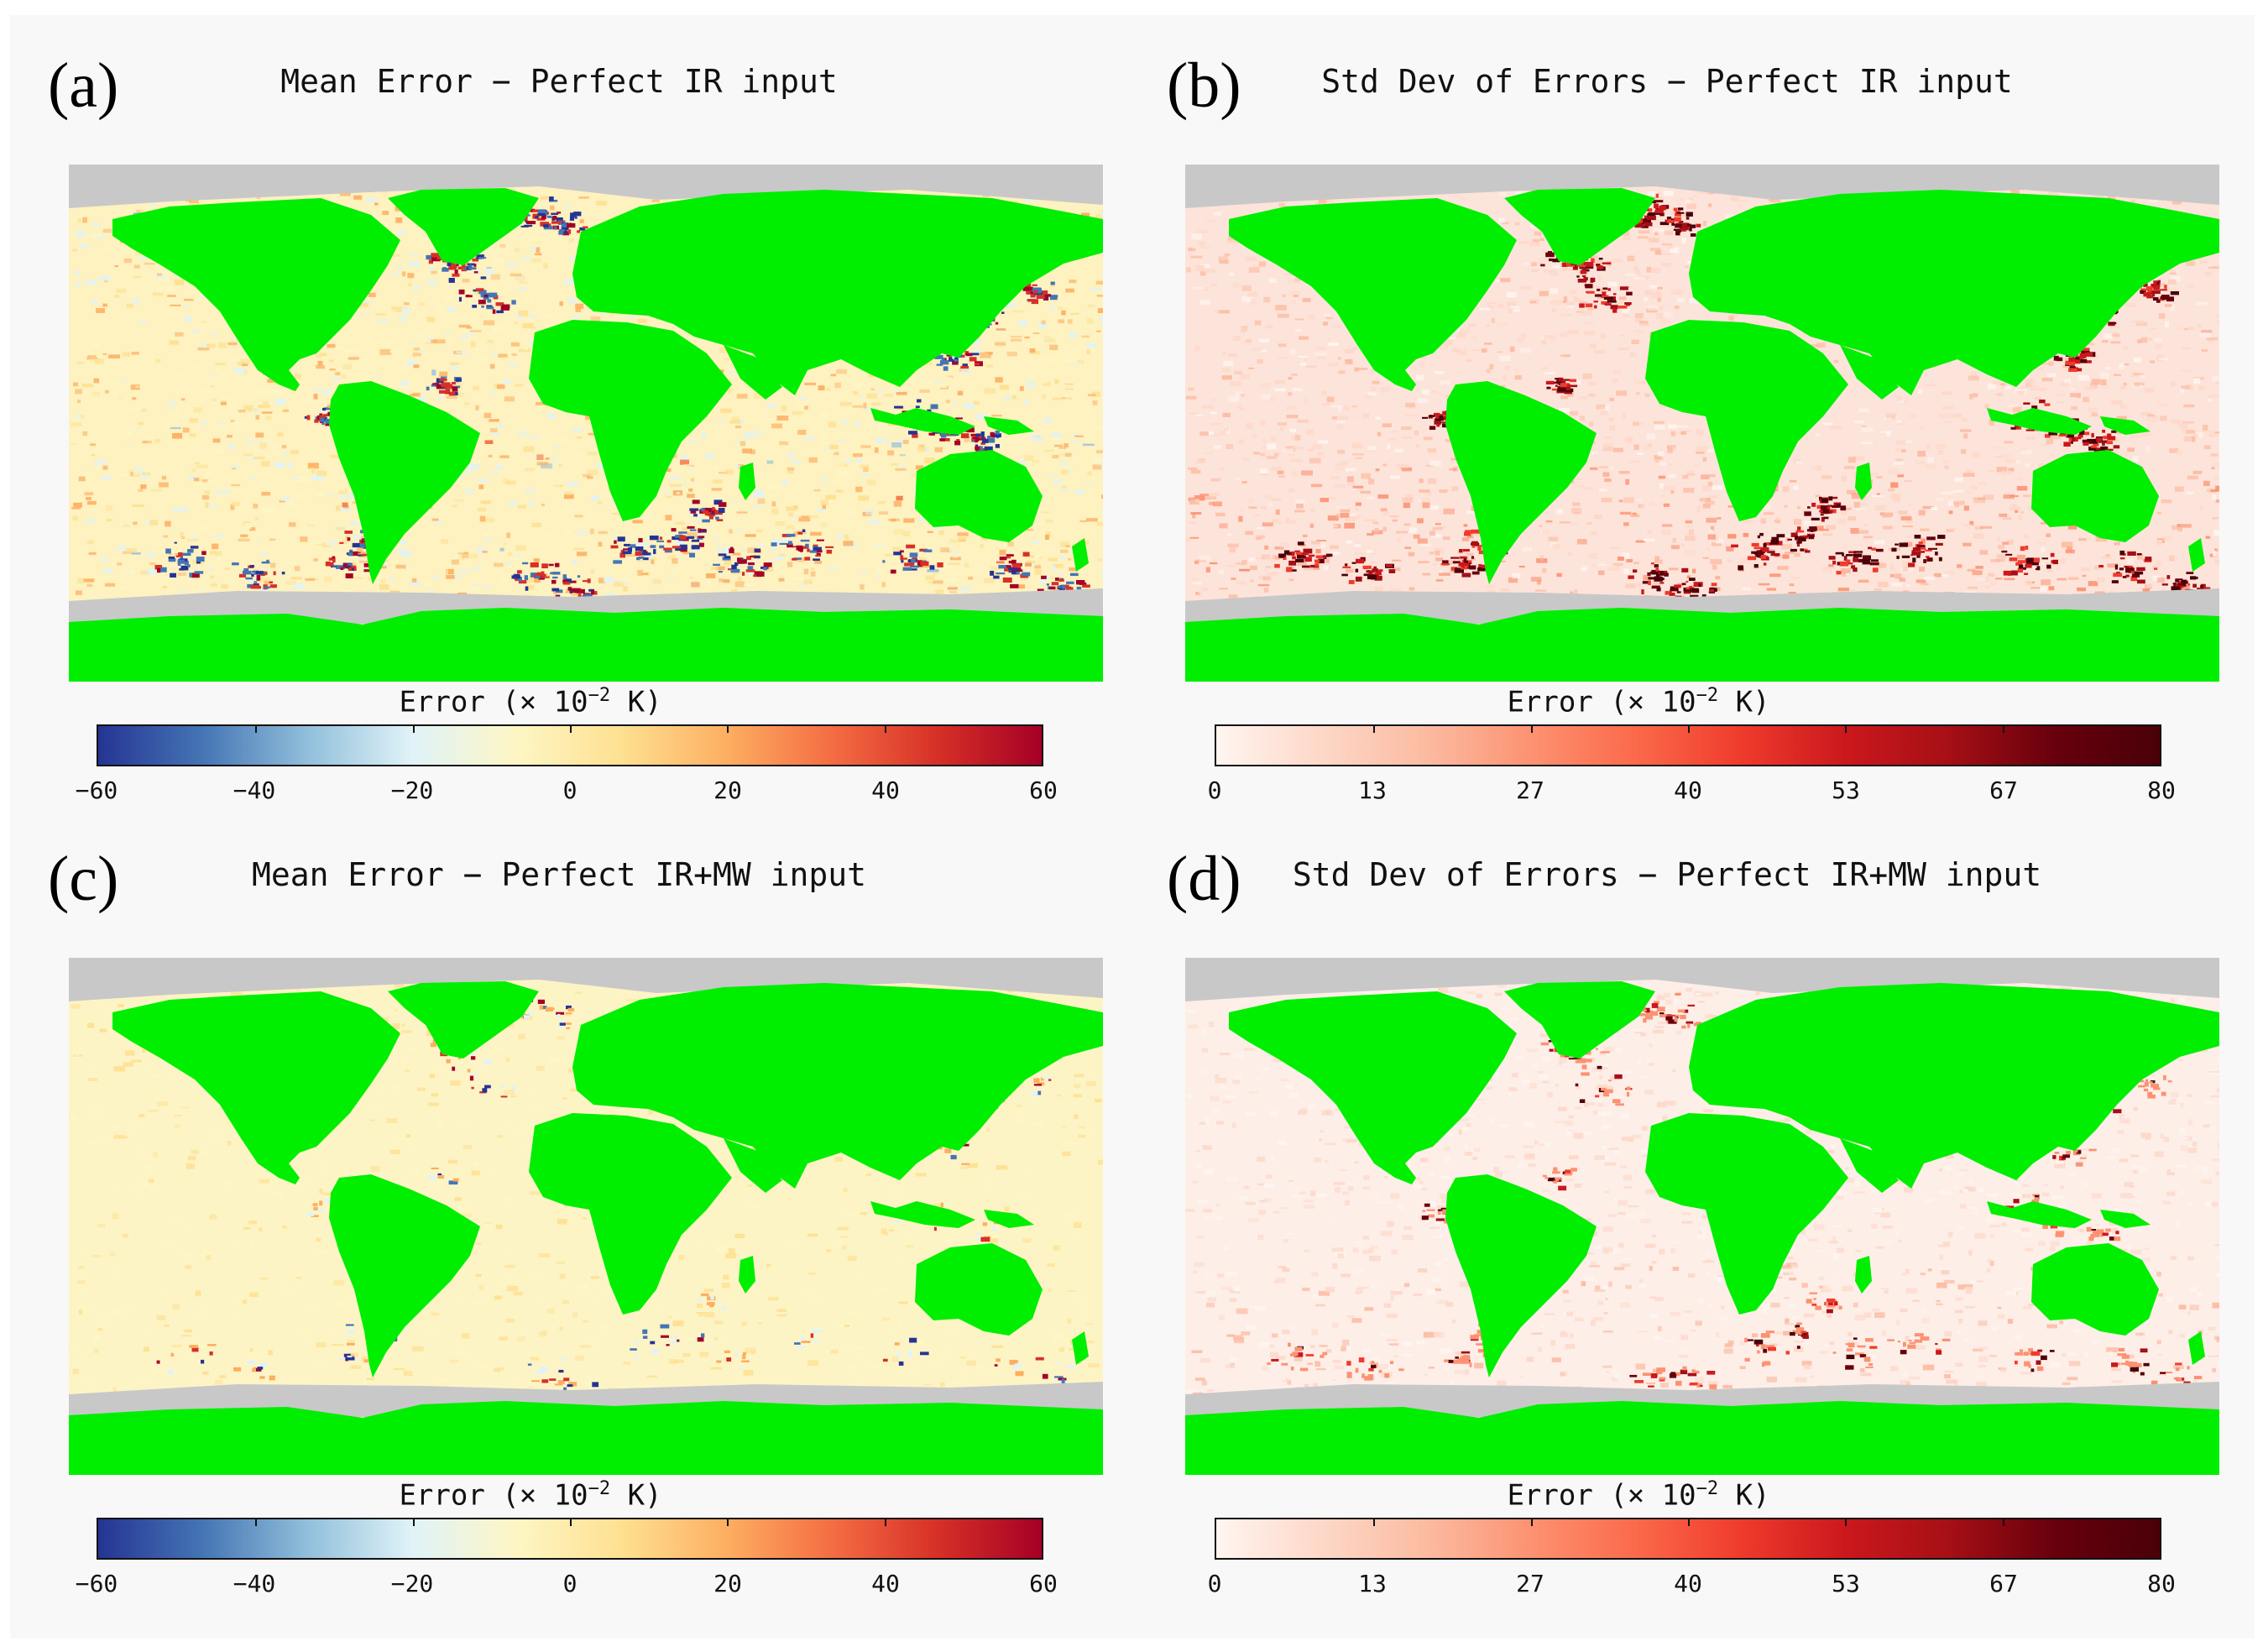  What do you see at coordinates (1204, 85) in the screenshot?
I see `panel-letter: (b)` at bounding box center [1204, 85].